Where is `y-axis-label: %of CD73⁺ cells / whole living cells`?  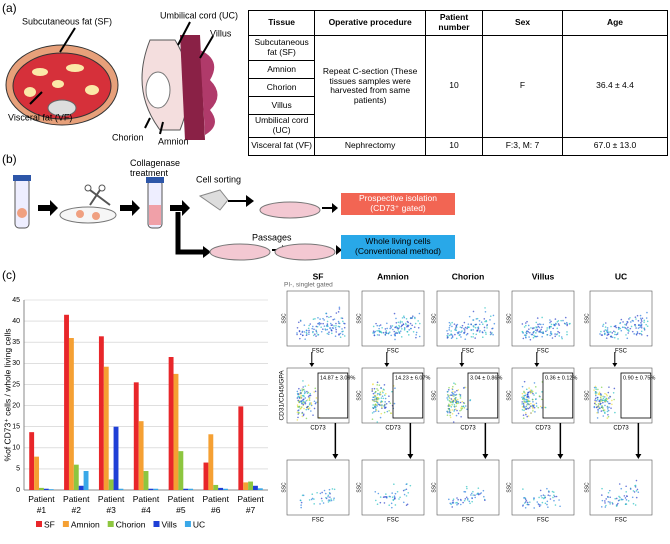
y-axis-label: %of CD73⁺ cells / whole living cells is located at coordinates (7, 395).